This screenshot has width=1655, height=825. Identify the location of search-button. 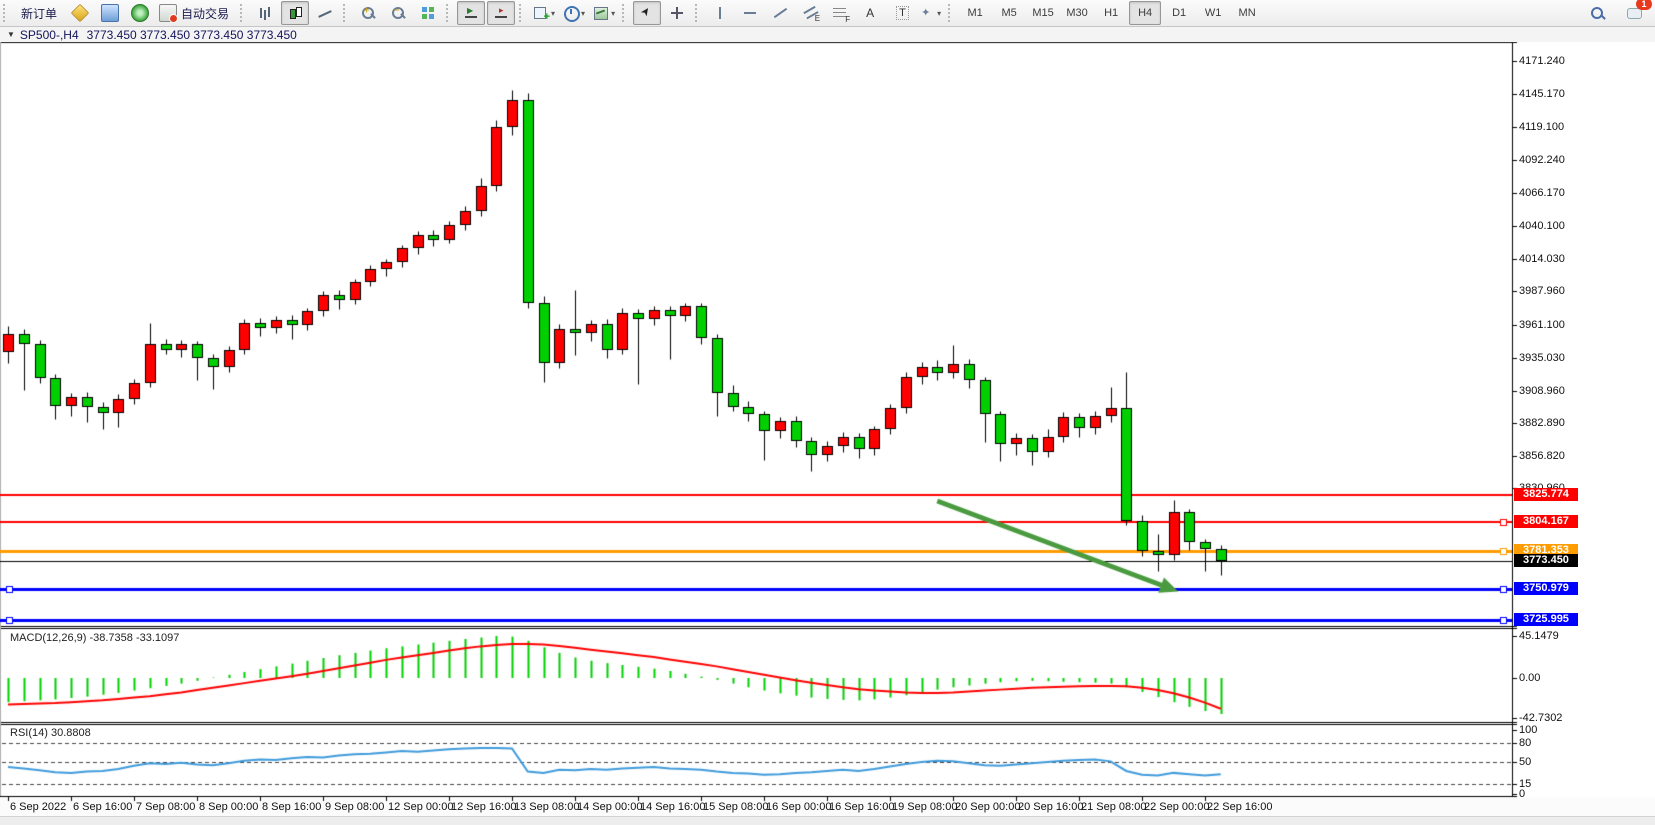
(1597, 13).